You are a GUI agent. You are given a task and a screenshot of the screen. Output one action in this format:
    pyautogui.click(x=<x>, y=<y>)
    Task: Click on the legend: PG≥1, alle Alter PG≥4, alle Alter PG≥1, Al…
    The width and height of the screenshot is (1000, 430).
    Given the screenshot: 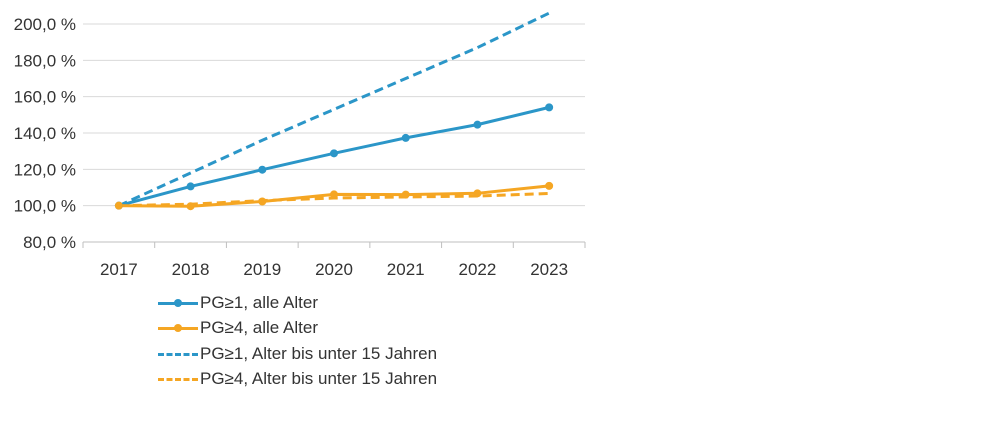 What is the action you would take?
    pyautogui.click(x=297, y=341)
    